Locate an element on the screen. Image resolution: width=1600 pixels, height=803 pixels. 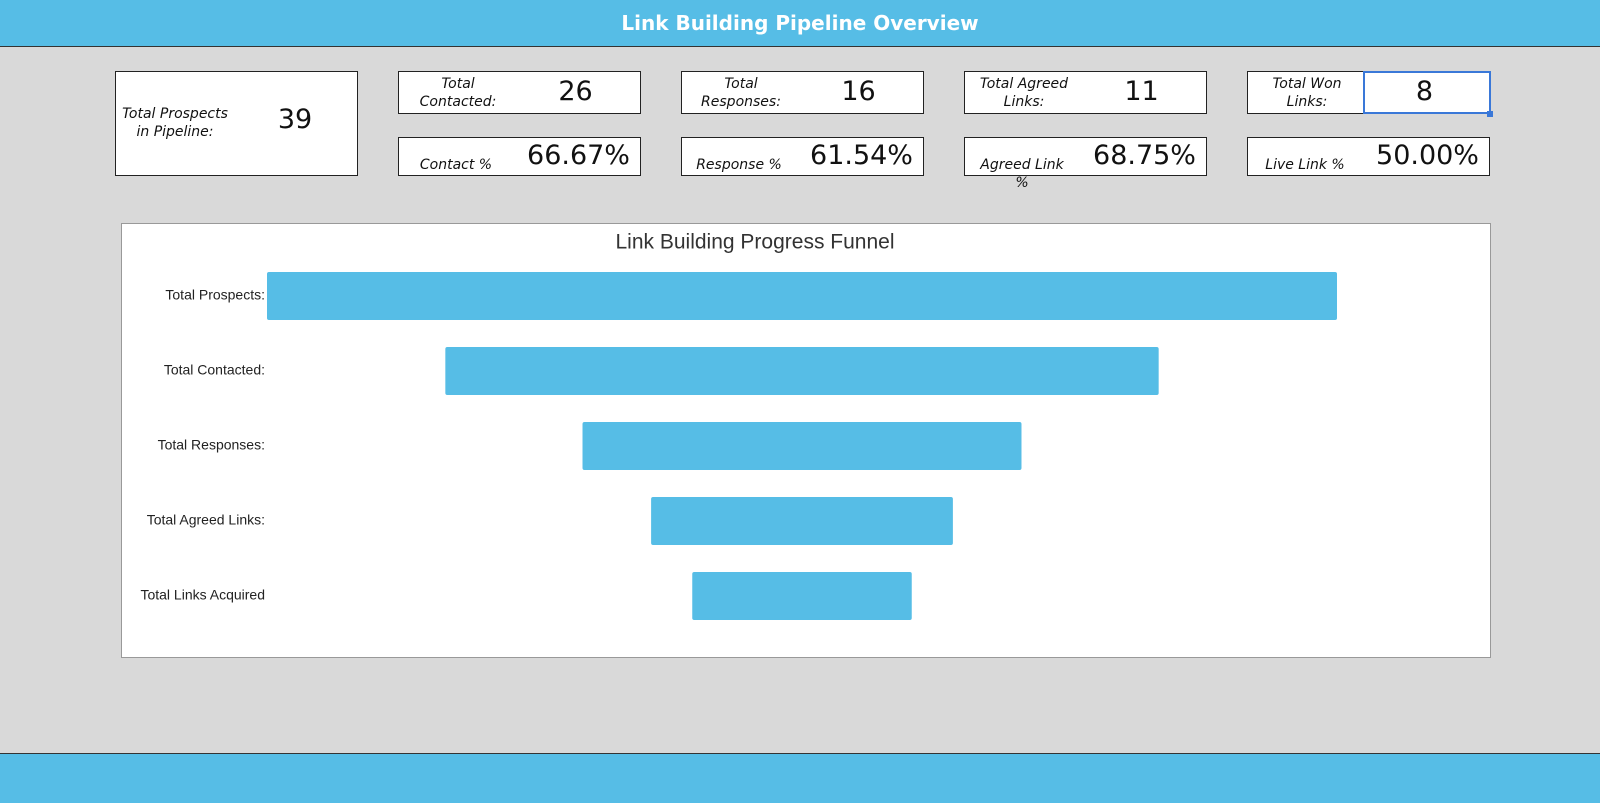
kpi-label: Total Agreed Links: is located at coordinates (1024, 93).